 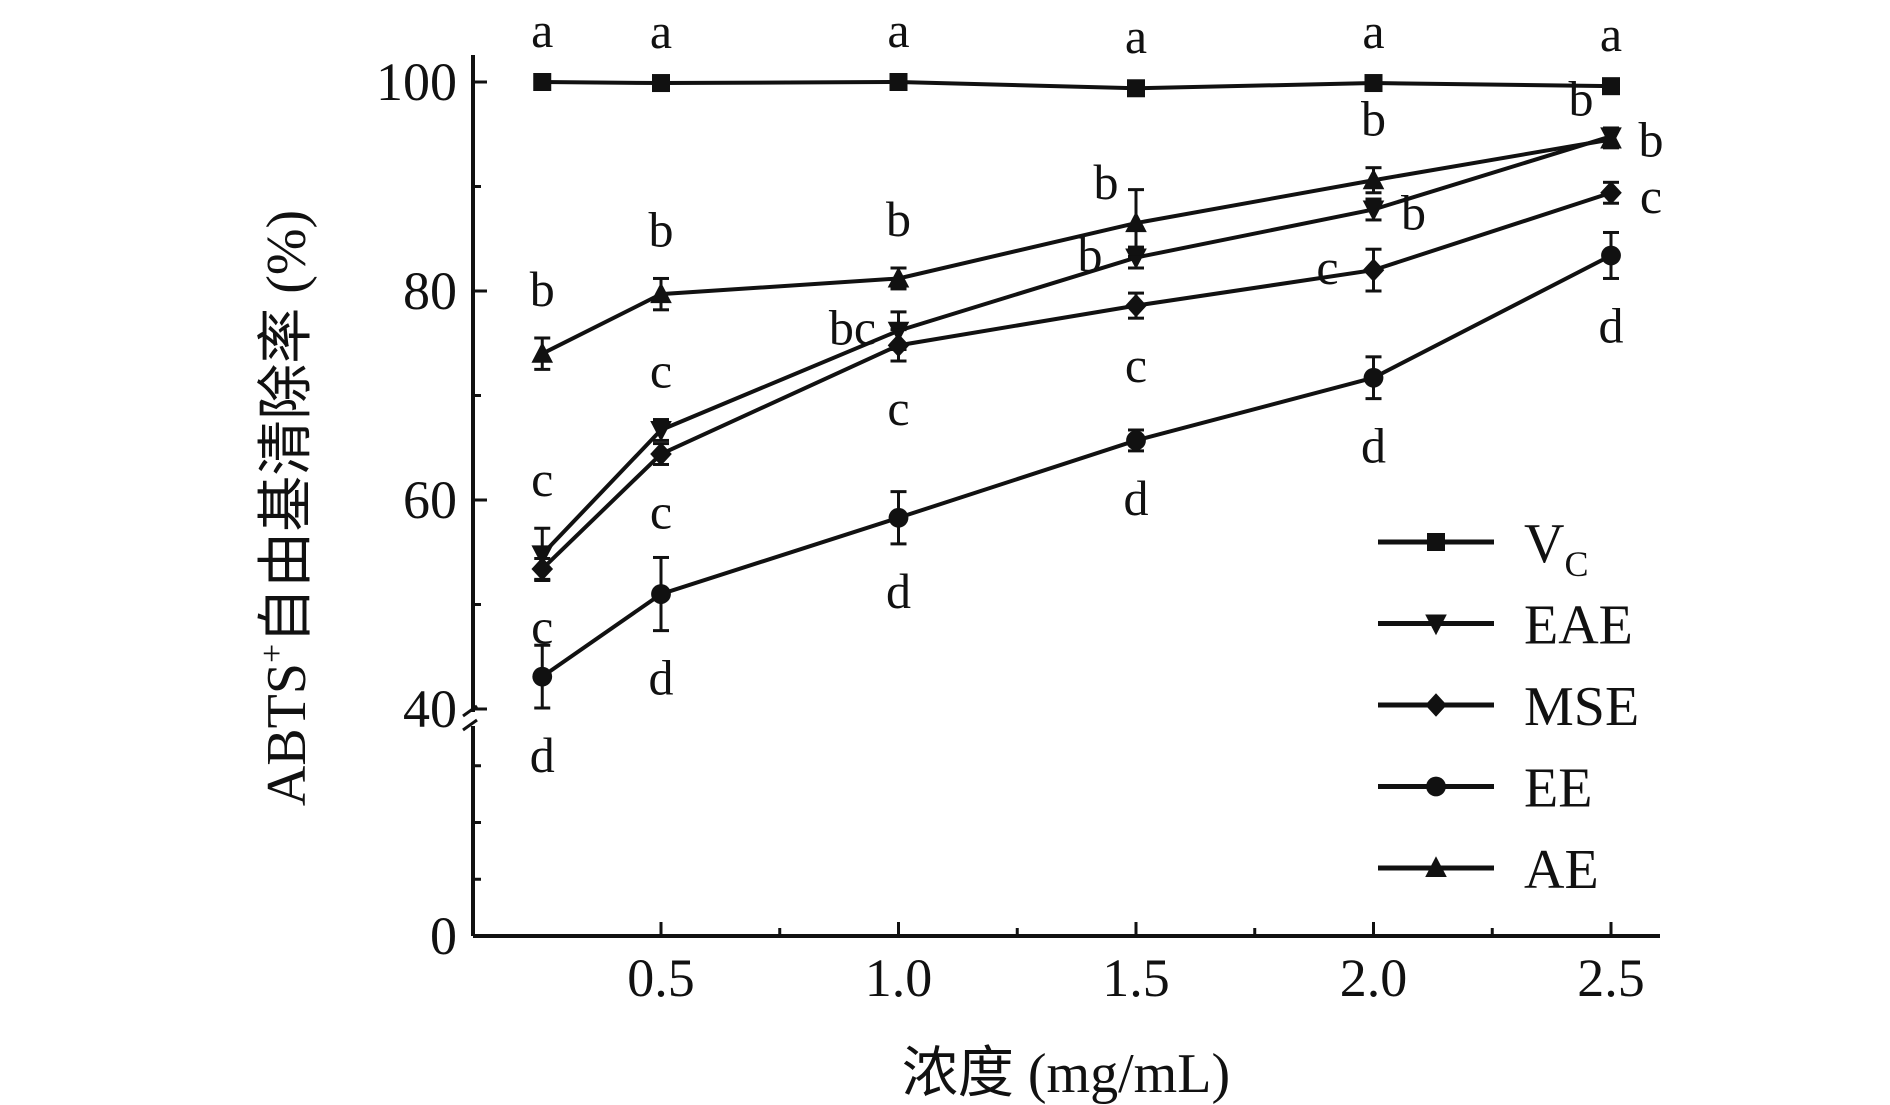 I want to click on legend-item-ae: AE, so click(x=1488, y=870).